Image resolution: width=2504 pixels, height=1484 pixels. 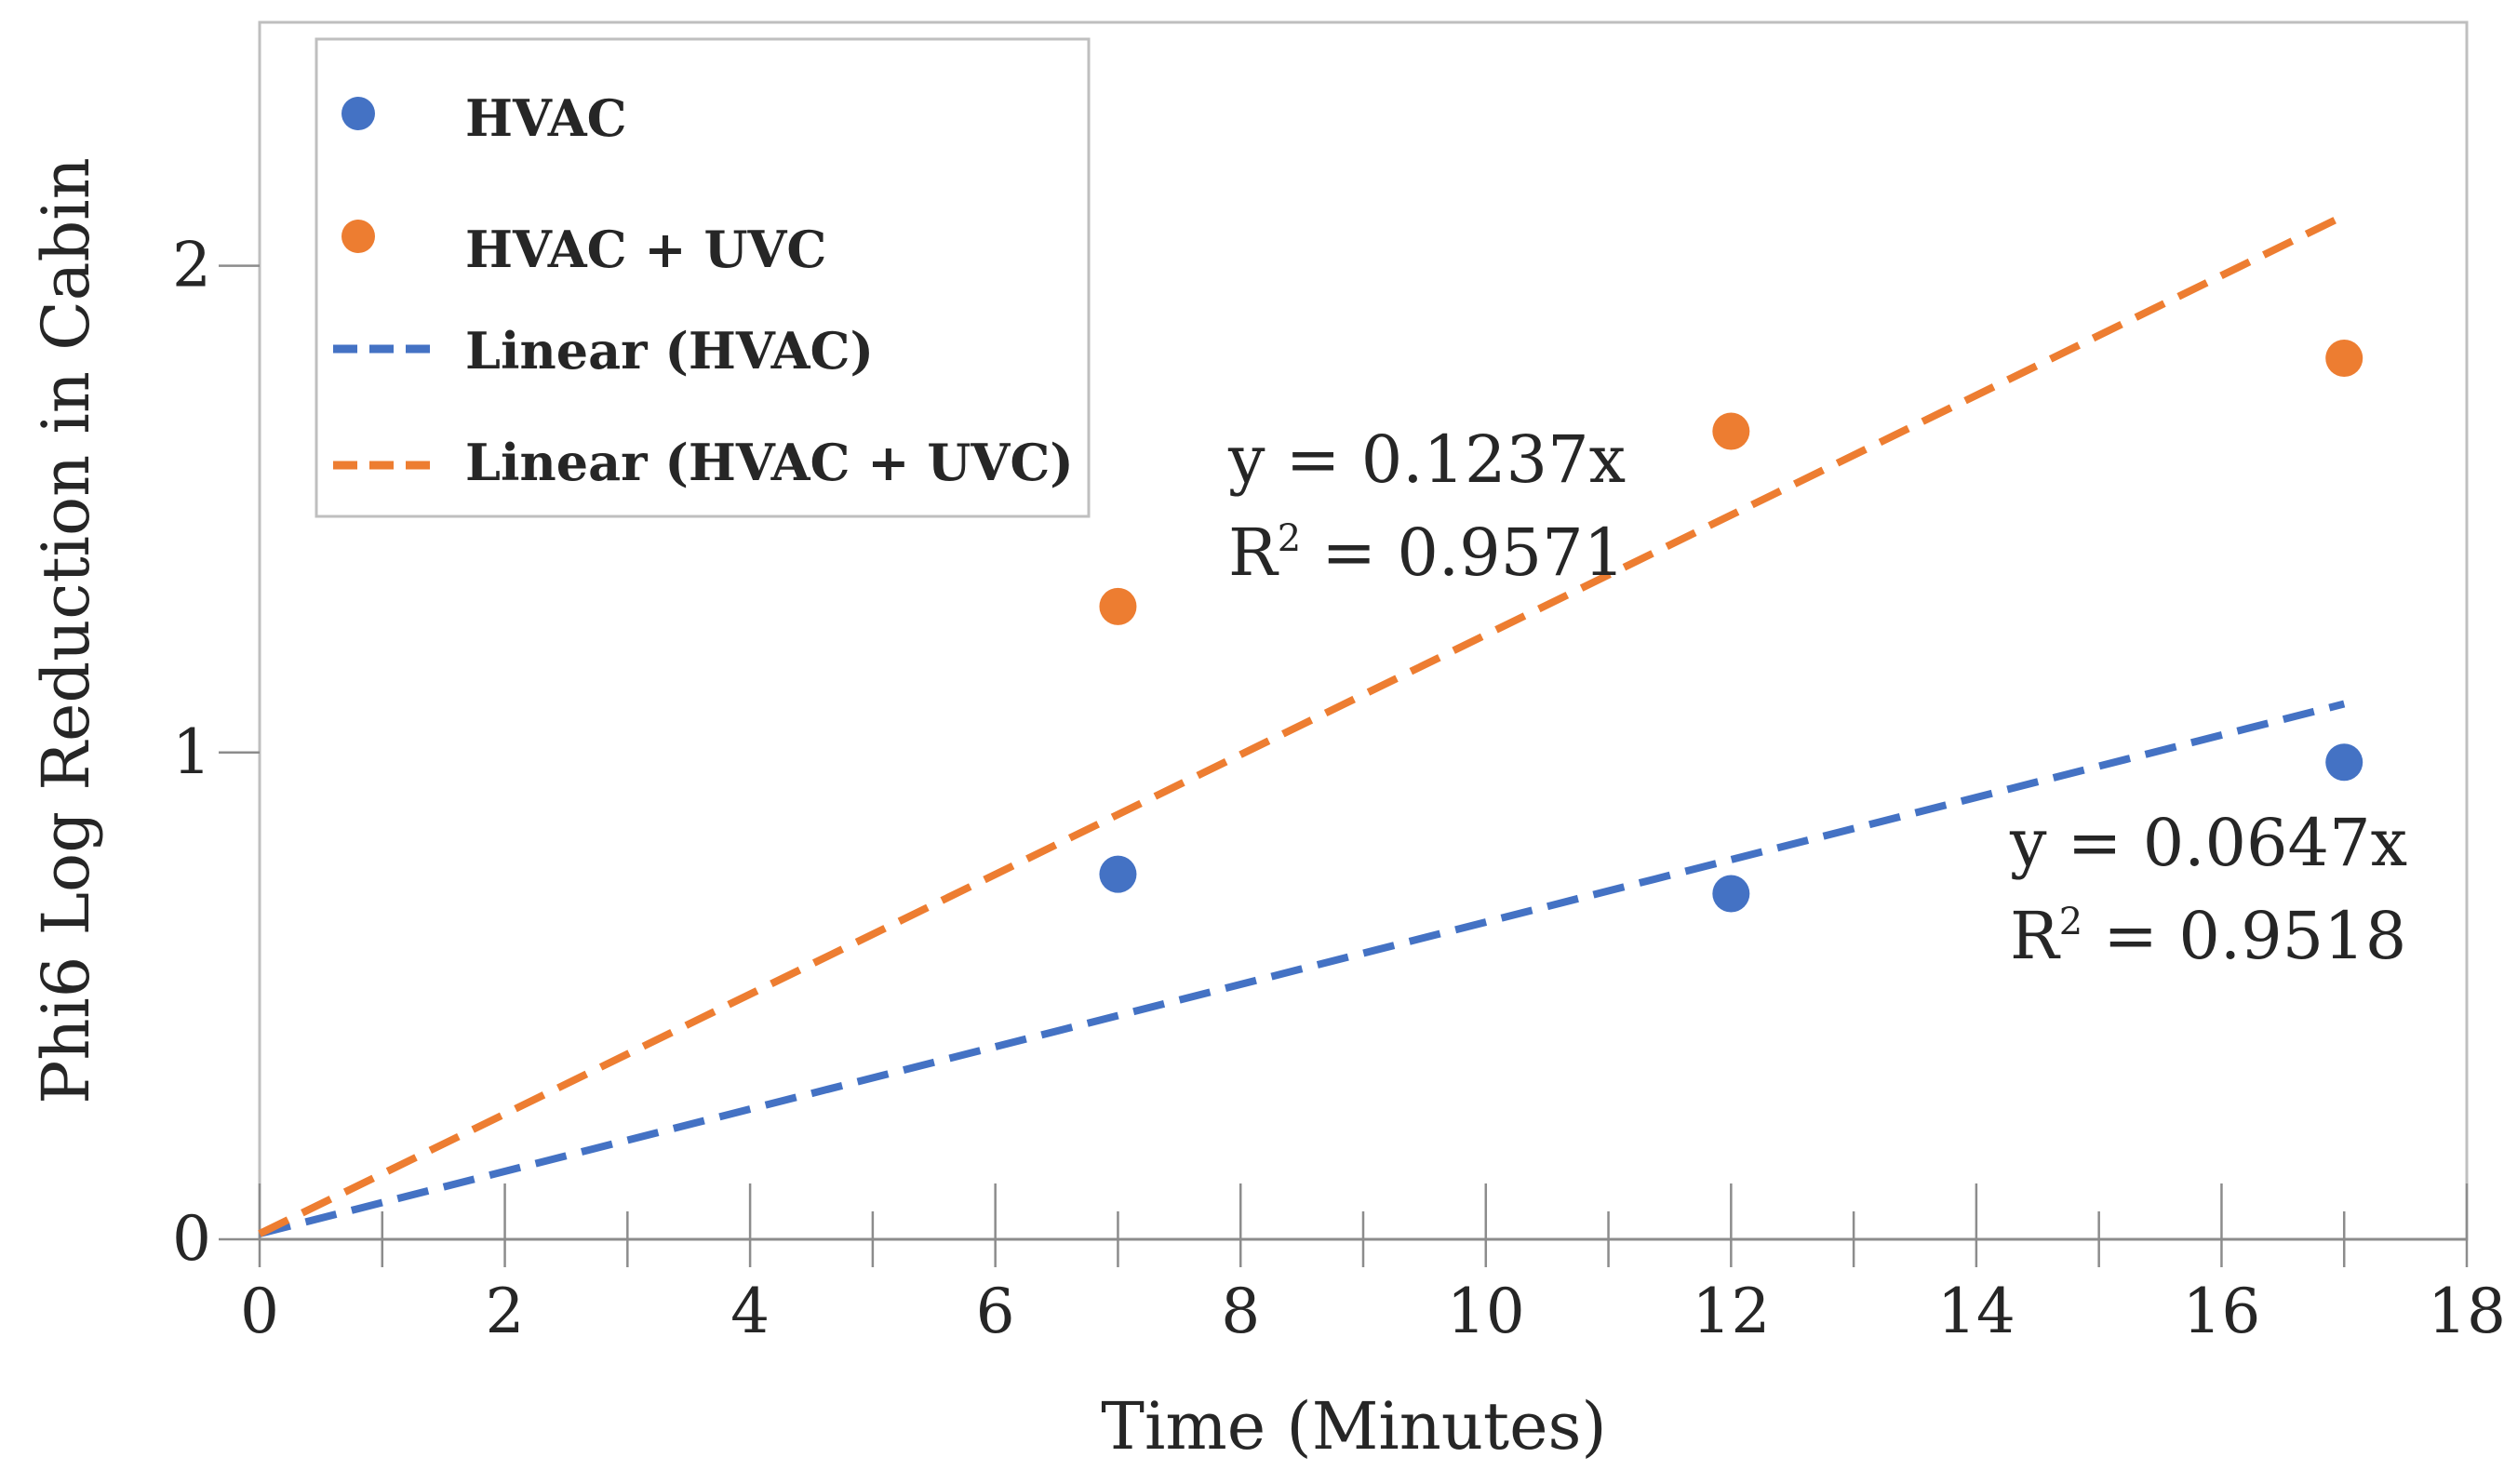 I want to click on y-tick-label: 2, so click(x=191, y=265).